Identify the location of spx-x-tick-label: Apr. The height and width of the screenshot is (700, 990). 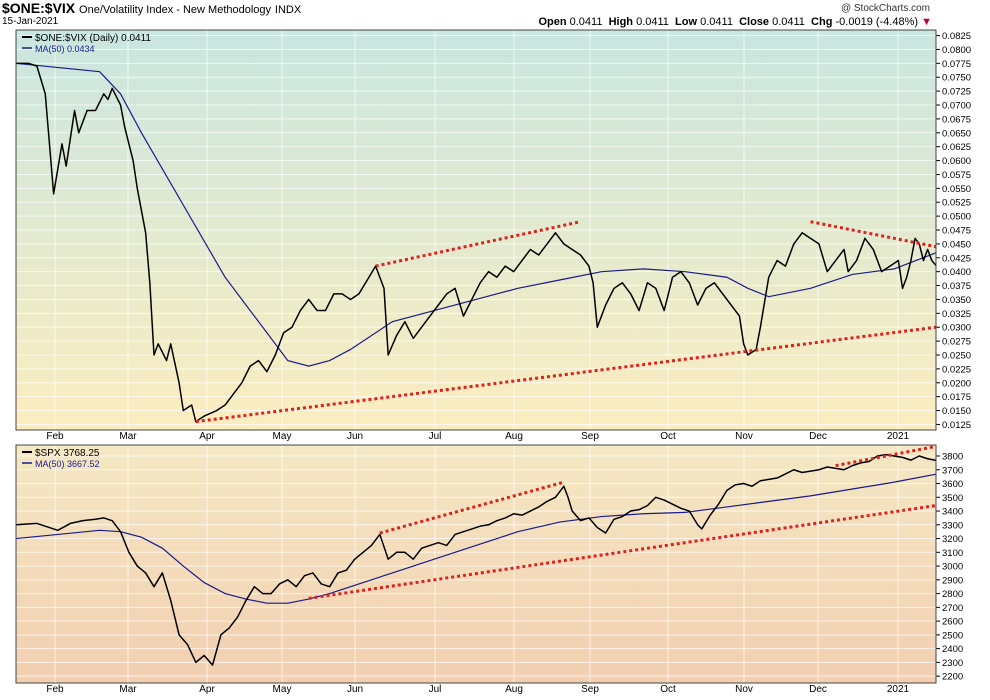
(207, 689).